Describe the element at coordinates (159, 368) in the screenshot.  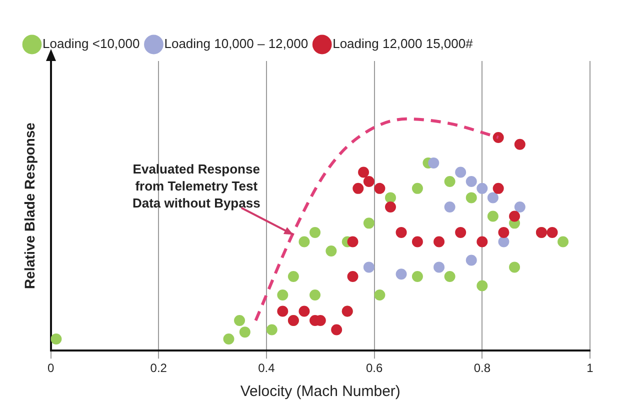
I see `x-tick-label: 0.2` at that location.